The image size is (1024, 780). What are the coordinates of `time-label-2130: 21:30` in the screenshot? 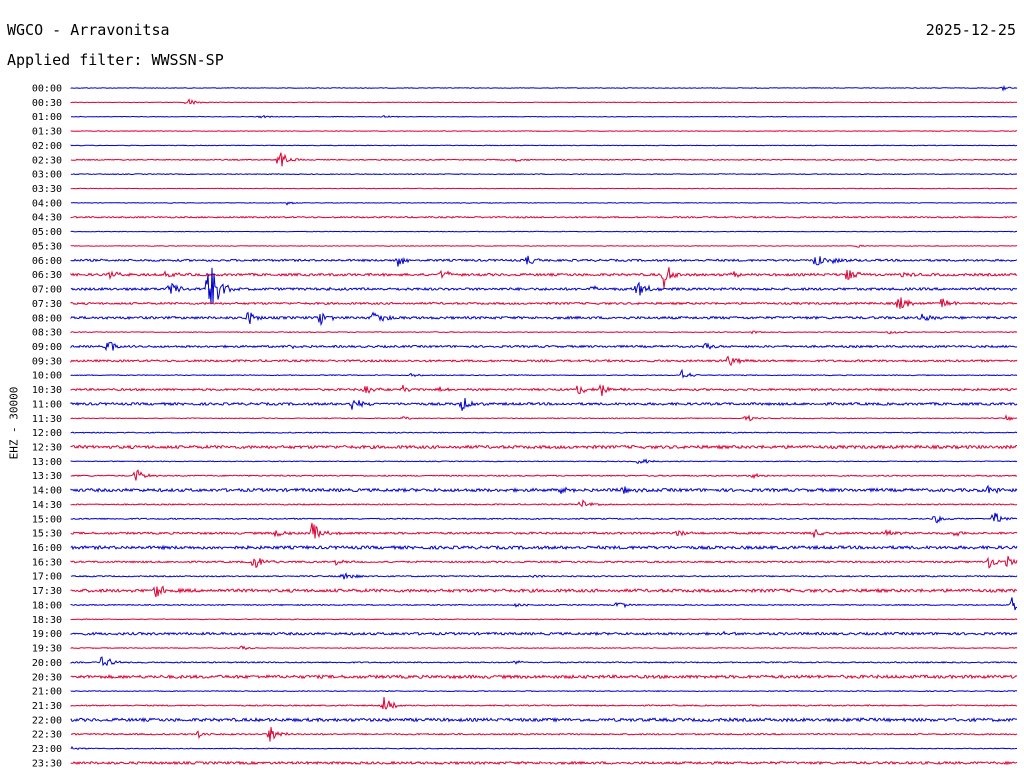 It's located at (47, 706).